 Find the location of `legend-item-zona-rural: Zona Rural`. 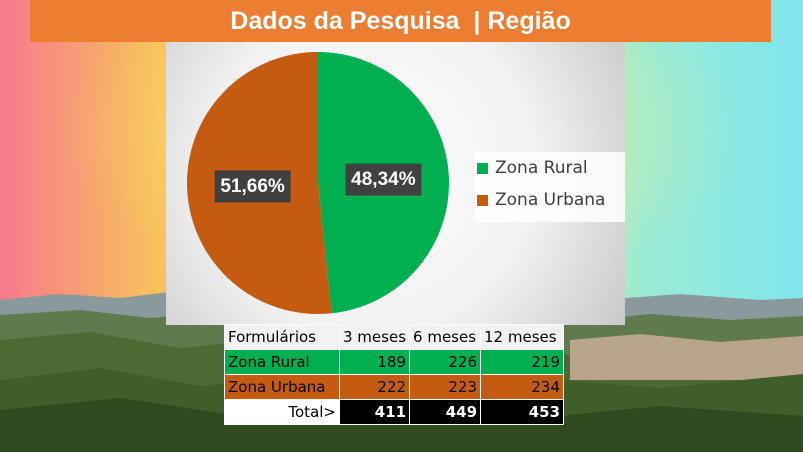

legend-item-zona-rural: Zona Rural is located at coordinates (532, 168).